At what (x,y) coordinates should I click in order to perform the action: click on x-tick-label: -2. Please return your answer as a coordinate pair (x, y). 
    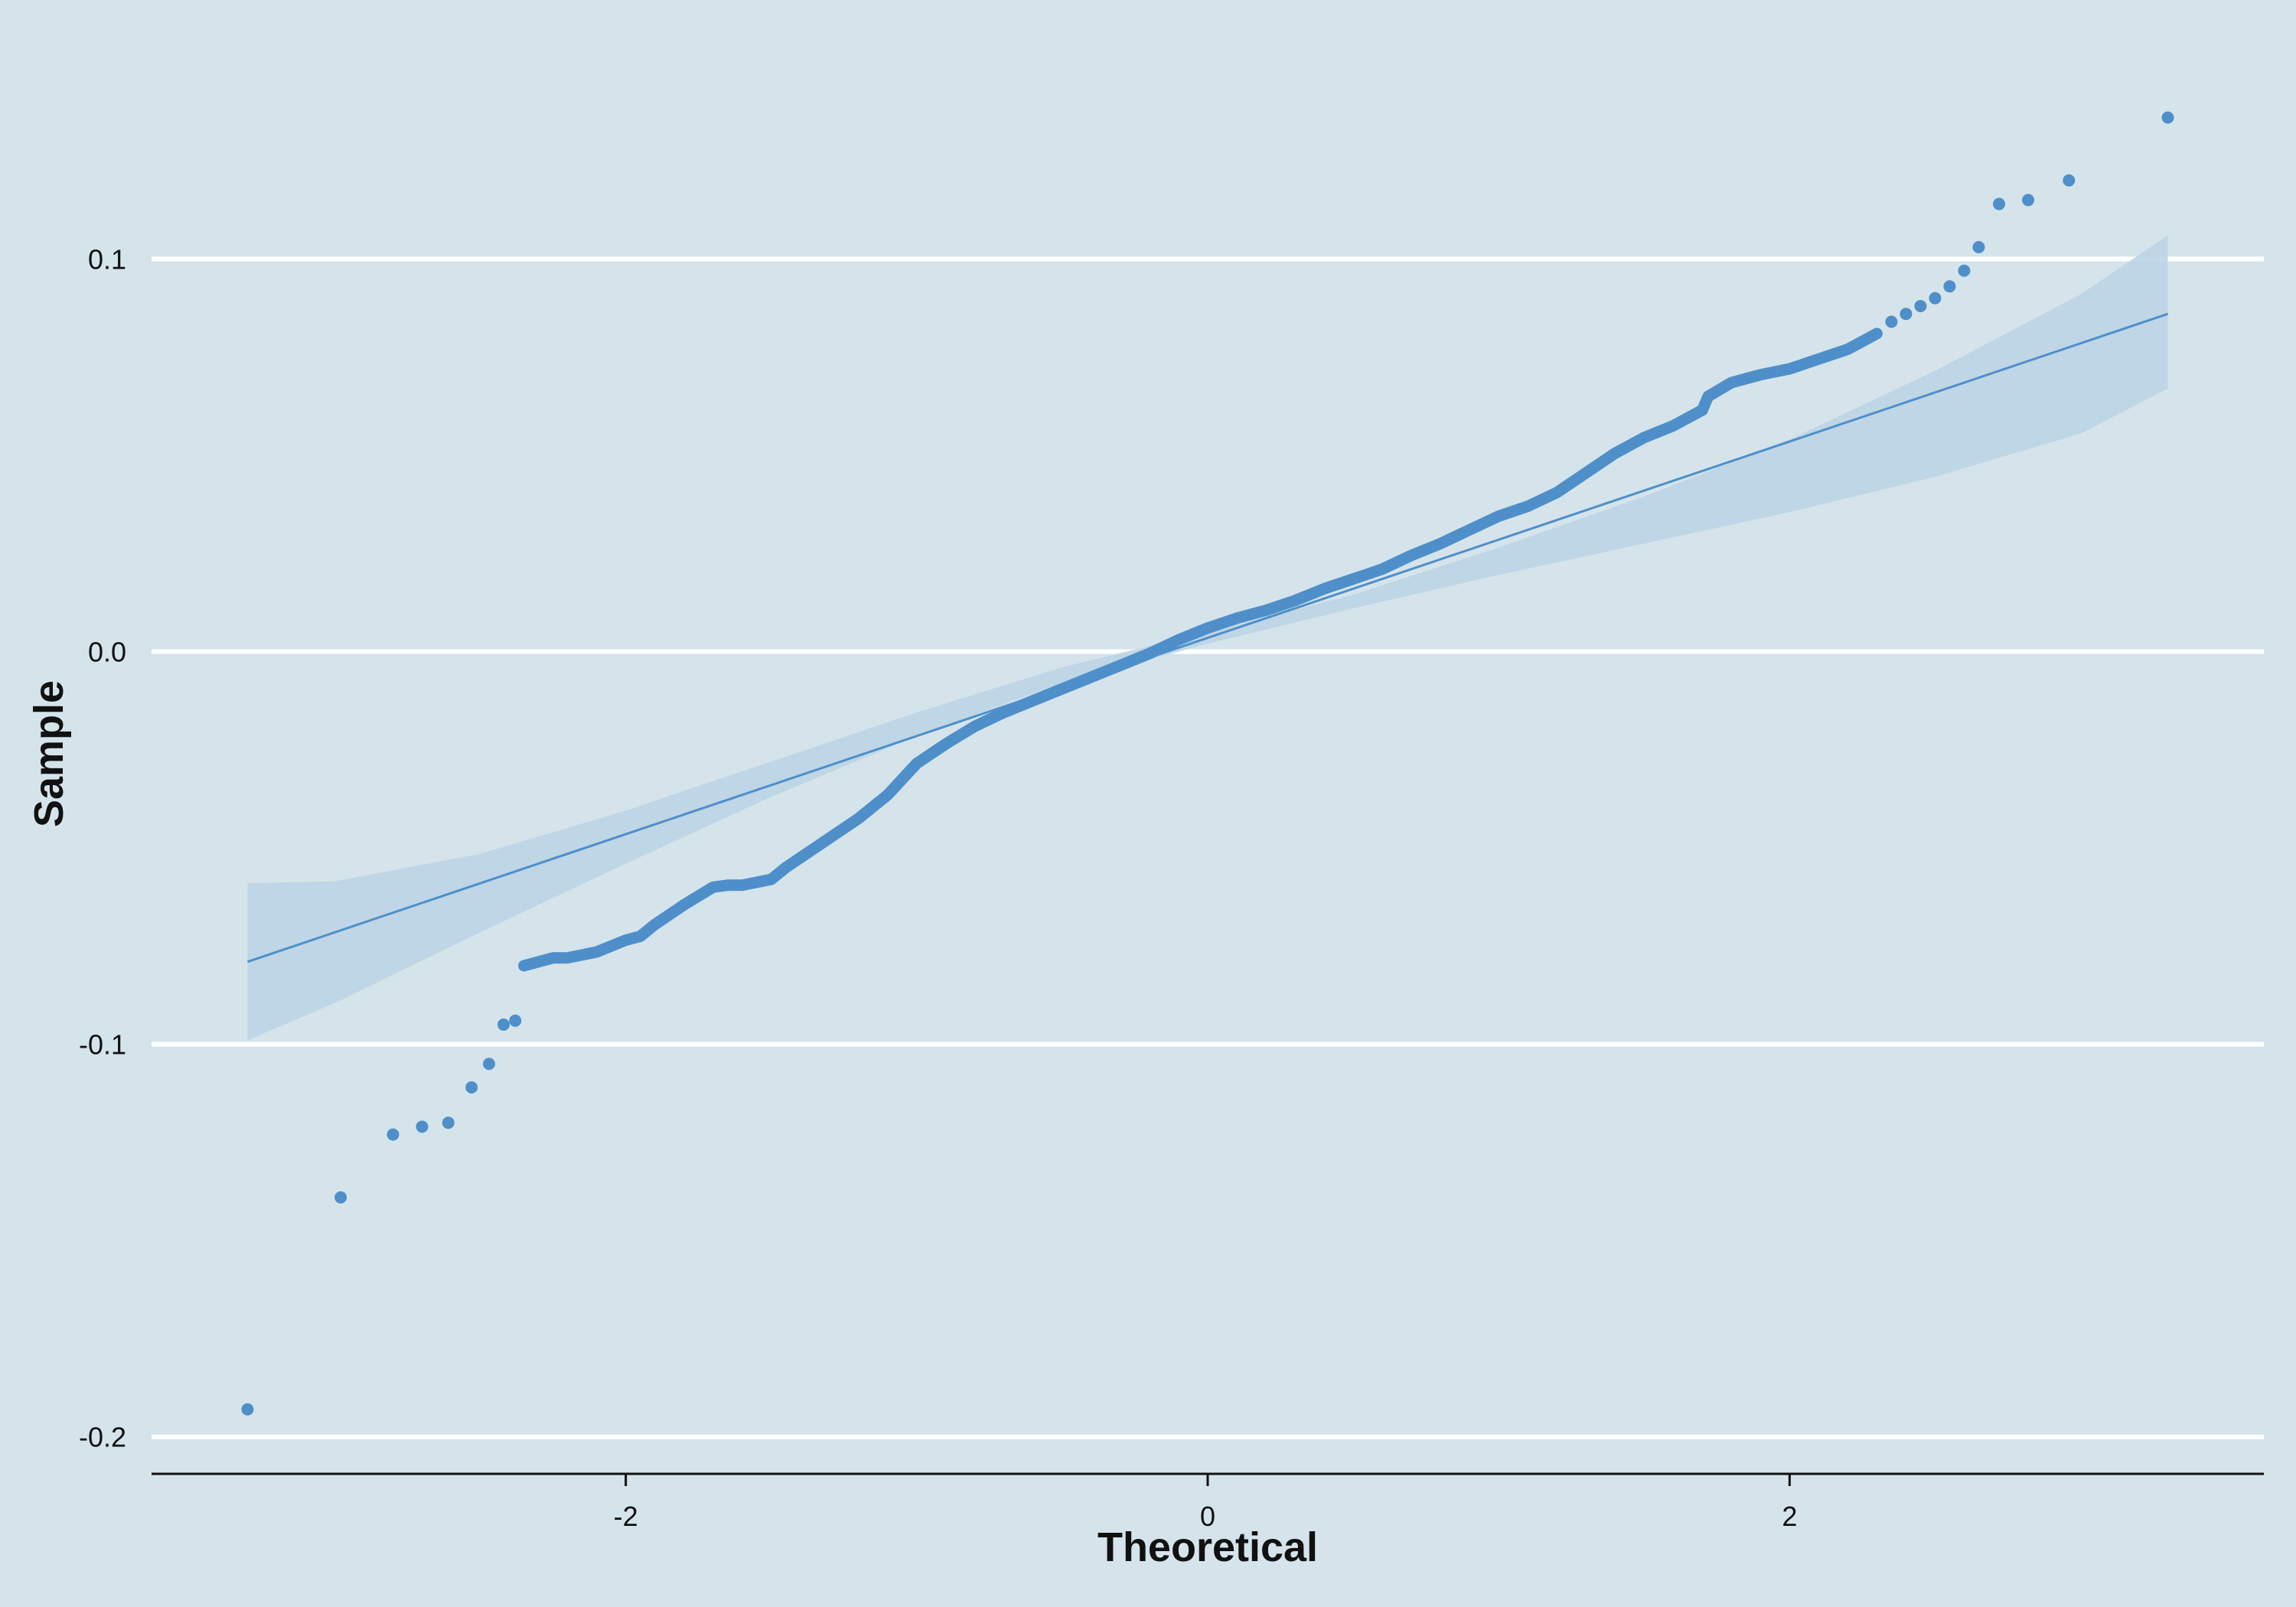
    Looking at the image, I should click on (626, 1516).